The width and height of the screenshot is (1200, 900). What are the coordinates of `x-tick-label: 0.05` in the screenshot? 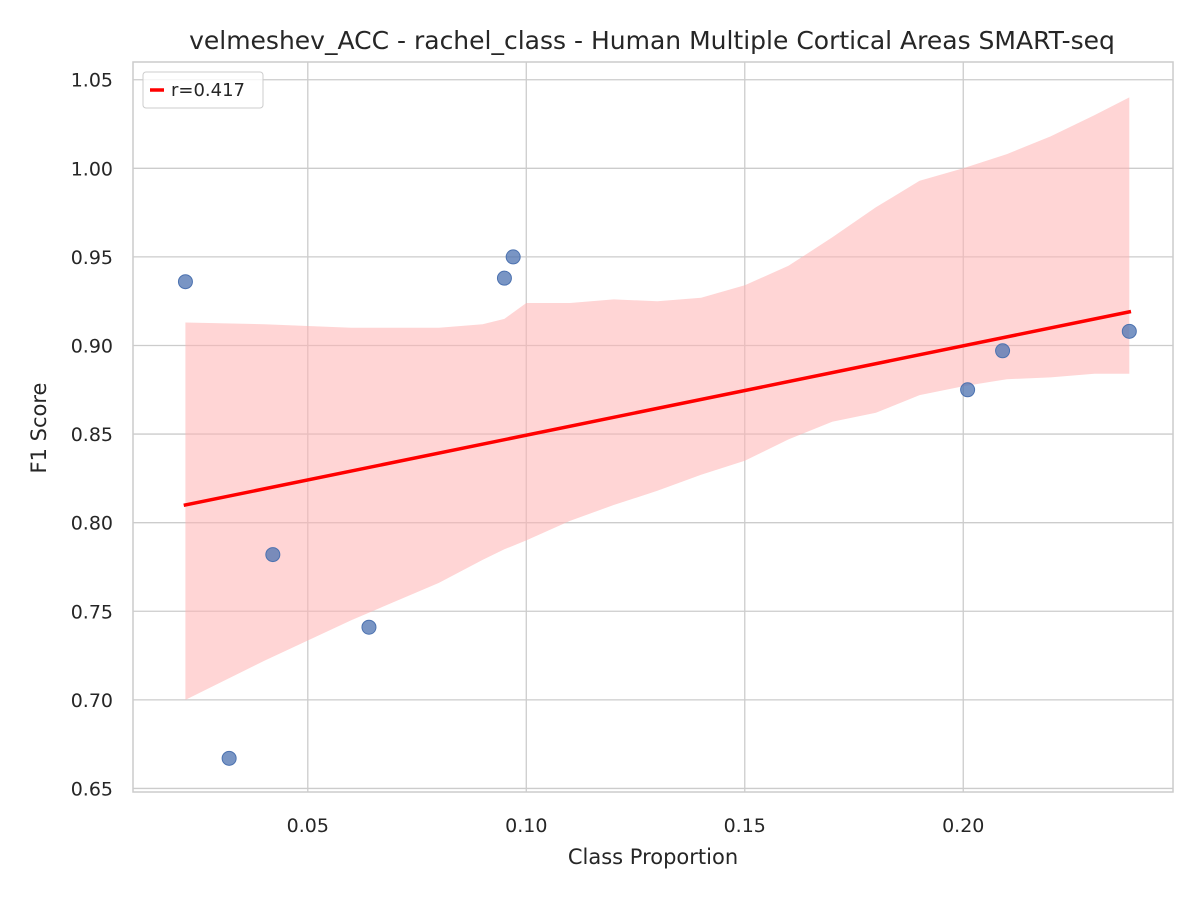 It's located at (308, 826).